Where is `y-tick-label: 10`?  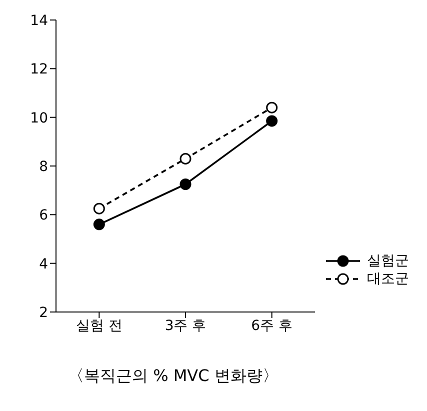
y-tick-label: 10 is located at coordinates (39, 118).